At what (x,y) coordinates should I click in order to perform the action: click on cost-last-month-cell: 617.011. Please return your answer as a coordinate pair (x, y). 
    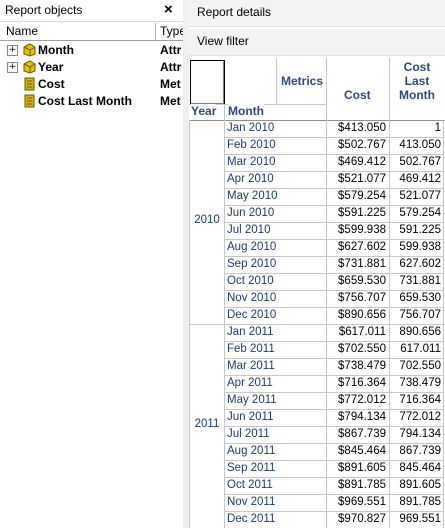
    Looking at the image, I should click on (420, 349).